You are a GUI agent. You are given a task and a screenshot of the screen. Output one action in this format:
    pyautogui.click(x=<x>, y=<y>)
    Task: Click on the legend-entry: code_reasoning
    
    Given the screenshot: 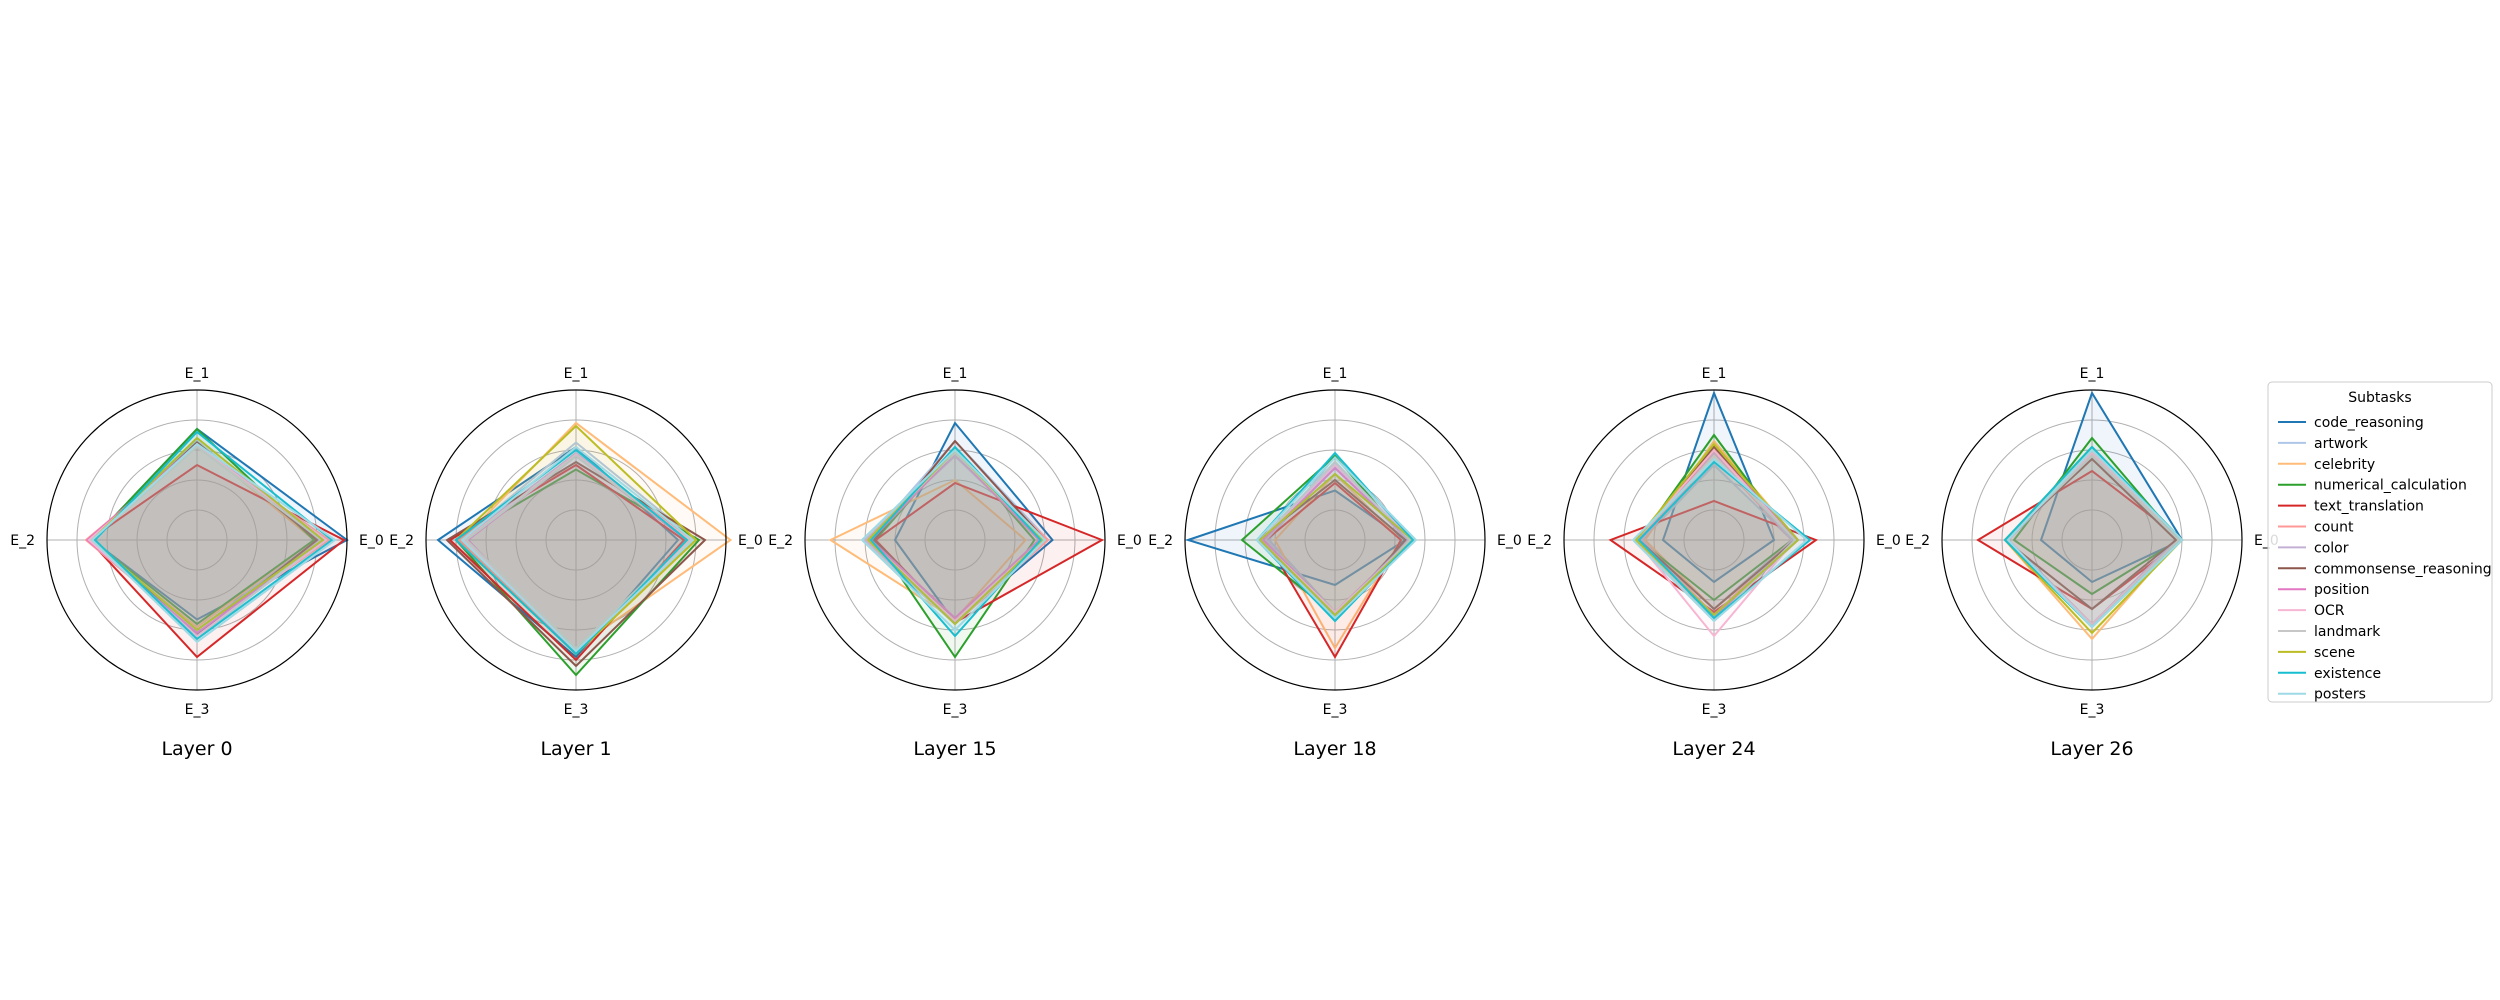 What is the action you would take?
    pyautogui.click(x=2369, y=423)
    